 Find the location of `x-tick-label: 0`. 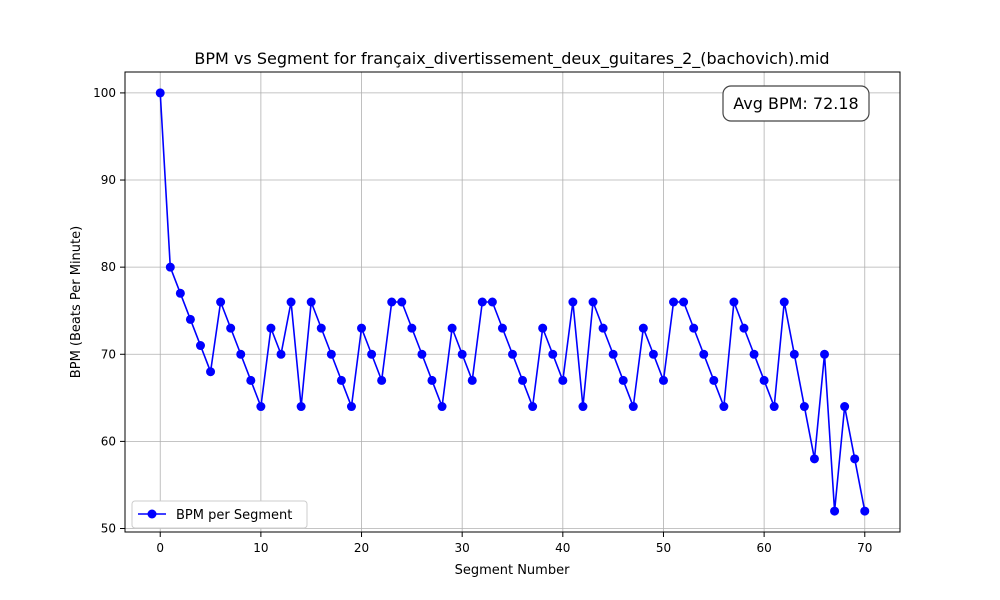

x-tick-label: 0 is located at coordinates (160, 548).